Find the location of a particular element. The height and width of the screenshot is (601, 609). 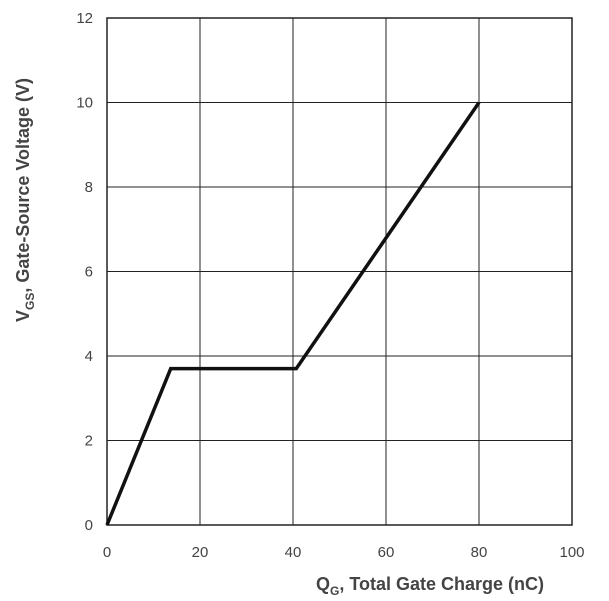

y-axis-title: VGS, Gate-Source Voltage (V) is located at coordinates (25, 200).